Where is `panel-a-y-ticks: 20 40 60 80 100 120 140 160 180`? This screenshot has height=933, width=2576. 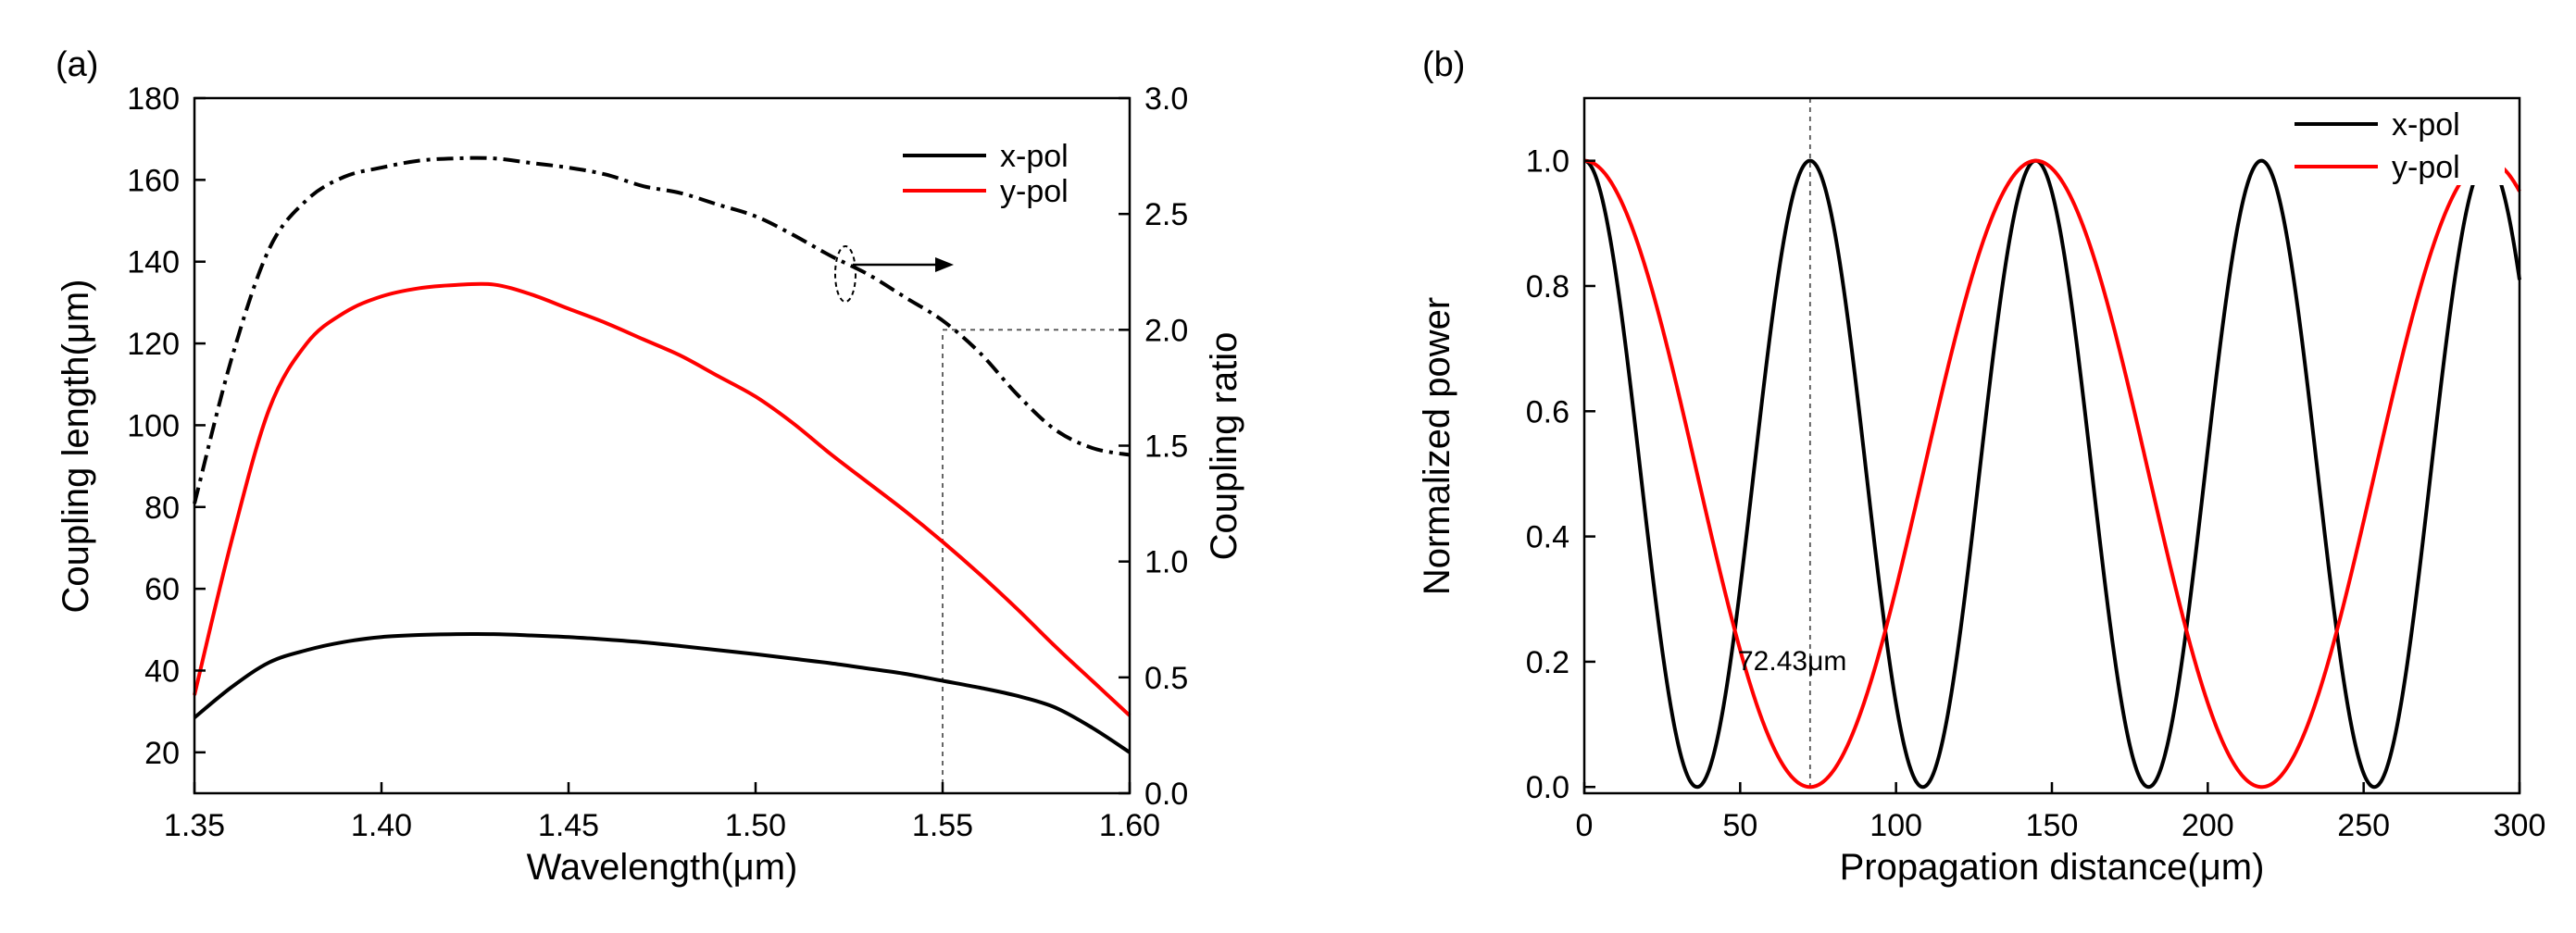 panel-a-y-ticks: 20 40 60 80 100 120 140 160 180 is located at coordinates (166, 426).